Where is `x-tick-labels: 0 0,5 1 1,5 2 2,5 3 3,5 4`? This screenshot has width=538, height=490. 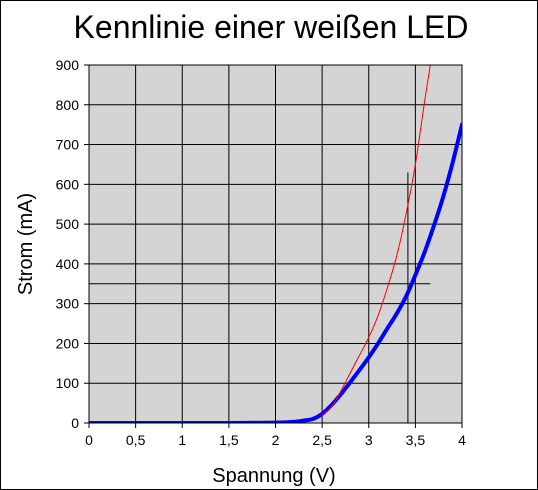 x-tick-labels: 0 0,5 1 1,5 2 2,5 3 3,5 4 is located at coordinates (275, 435).